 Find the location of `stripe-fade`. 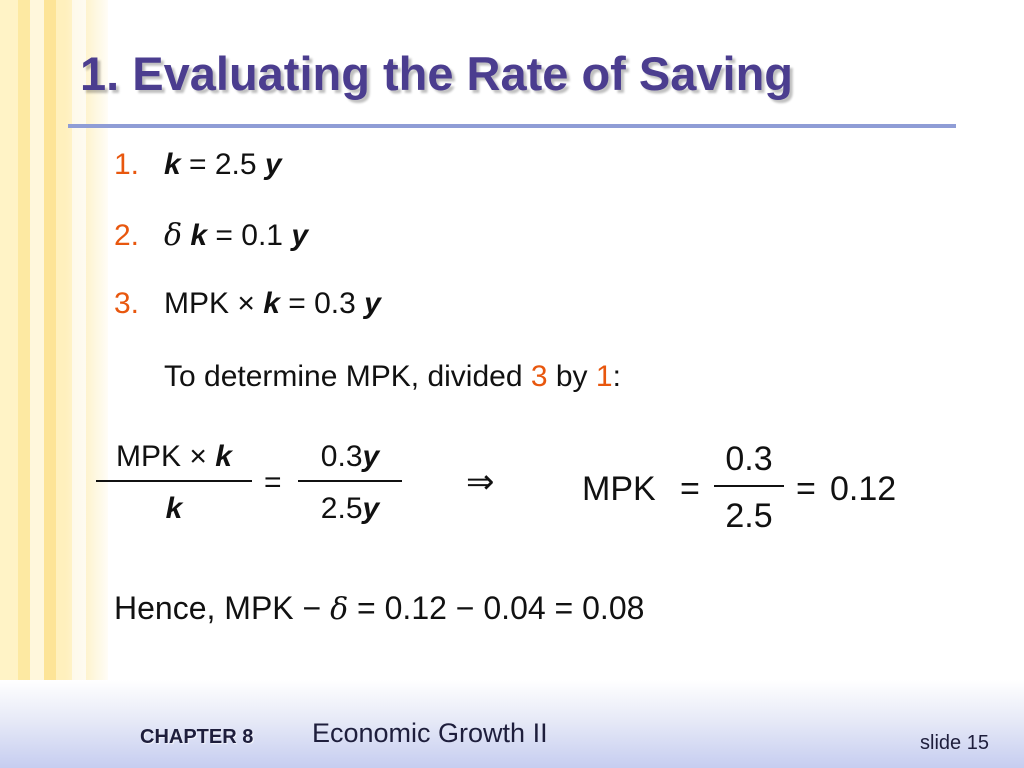

stripe-fade is located at coordinates (54, 384).